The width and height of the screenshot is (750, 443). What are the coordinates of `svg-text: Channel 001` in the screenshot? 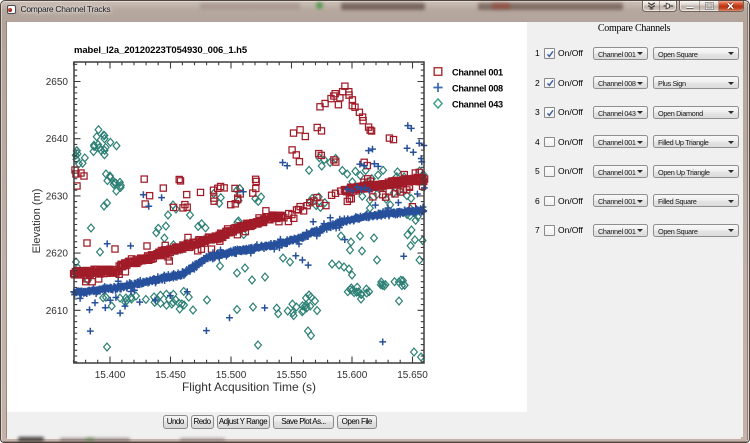 It's located at (477, 73).